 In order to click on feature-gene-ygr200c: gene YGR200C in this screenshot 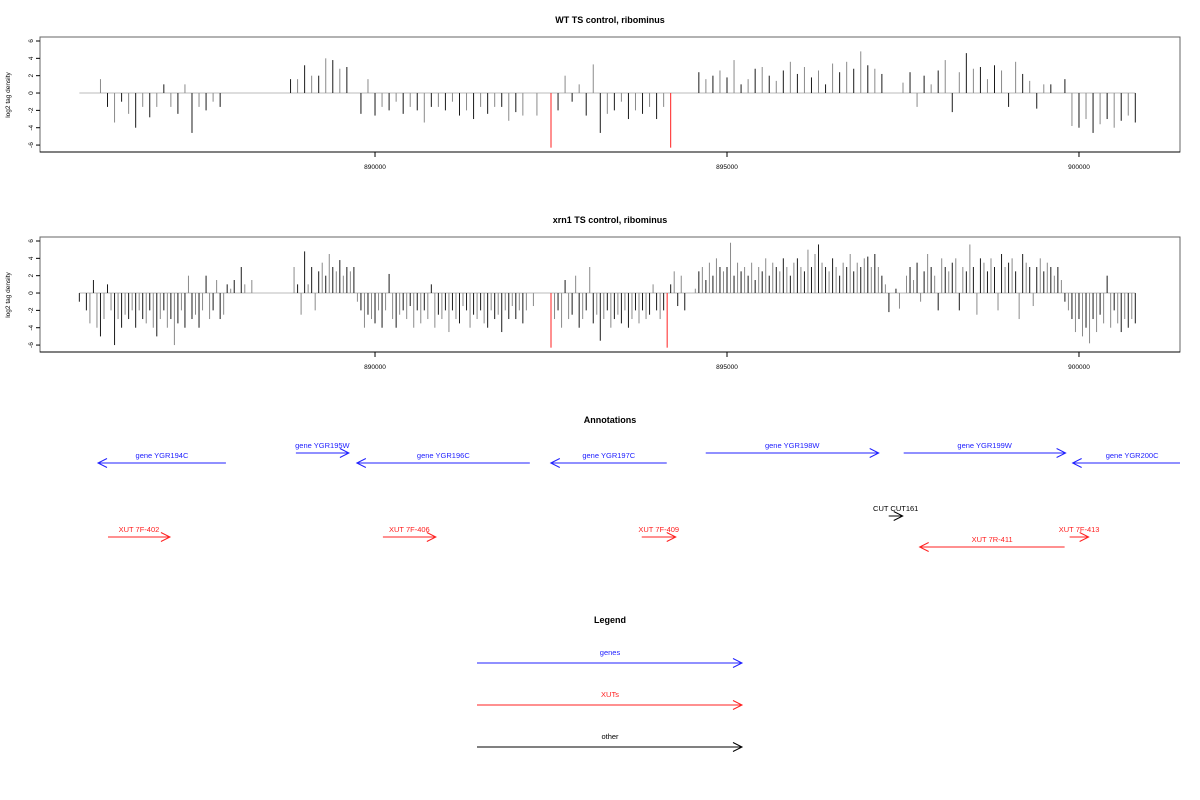, I will do `click(1125, 459)`.